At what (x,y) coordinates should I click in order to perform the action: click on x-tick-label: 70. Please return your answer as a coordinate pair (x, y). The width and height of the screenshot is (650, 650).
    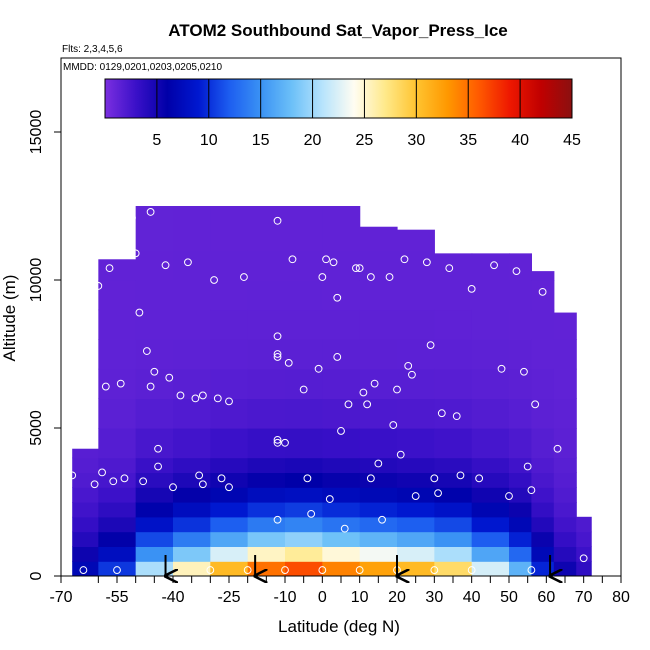
    Looking at the image, I should click on (584, 597).